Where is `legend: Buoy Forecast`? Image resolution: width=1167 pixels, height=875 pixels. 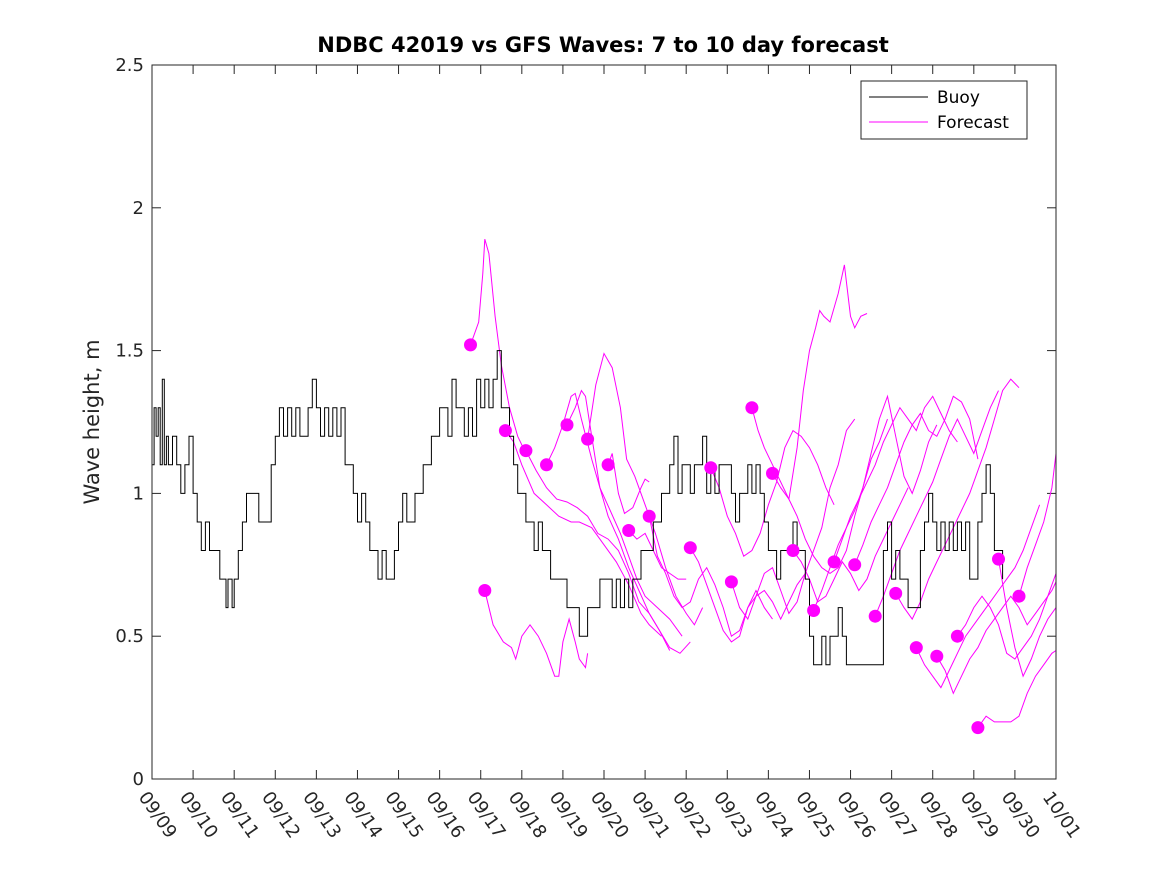 legend: Buoy Forecast is located at coordinates (944, 110).